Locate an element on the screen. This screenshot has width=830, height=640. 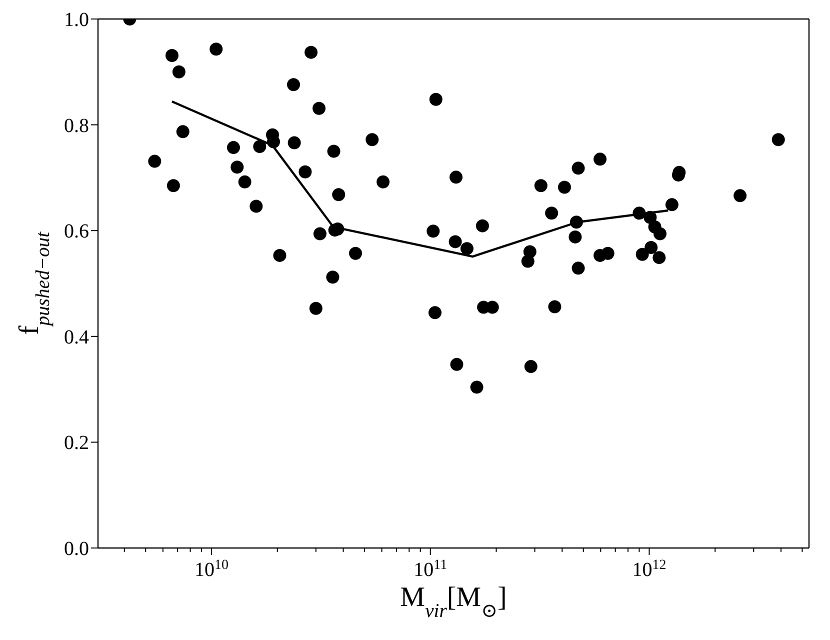
y-tick-label: 1.0 is located at coordinates (76, 20).